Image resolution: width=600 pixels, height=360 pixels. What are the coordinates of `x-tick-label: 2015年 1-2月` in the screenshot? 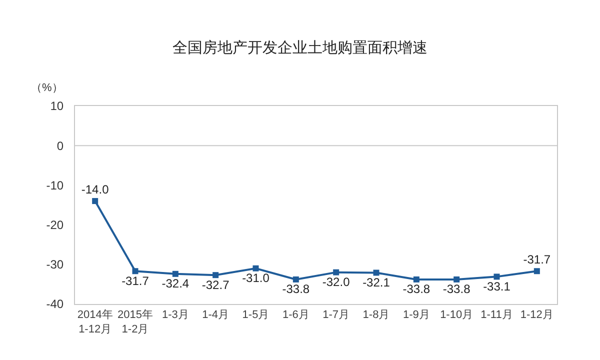 It's located at (135, 322).